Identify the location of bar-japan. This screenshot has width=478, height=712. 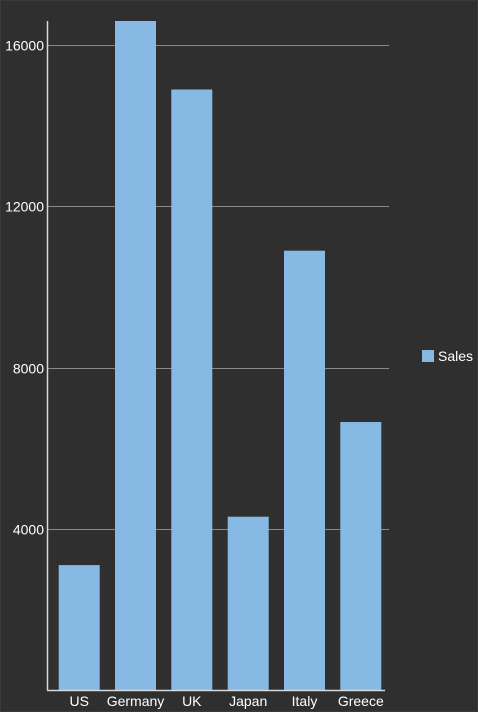
(248, 603).